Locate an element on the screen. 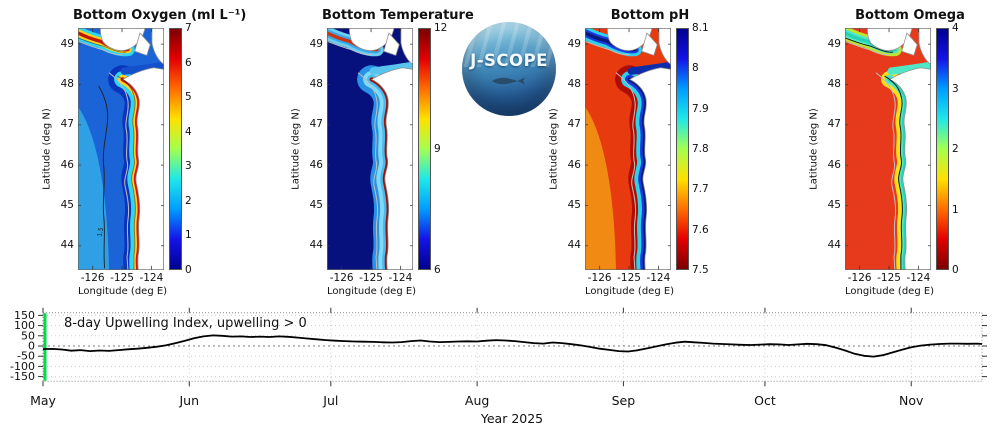  panel-title: Bottom pH is located at coordinates (650, 15).